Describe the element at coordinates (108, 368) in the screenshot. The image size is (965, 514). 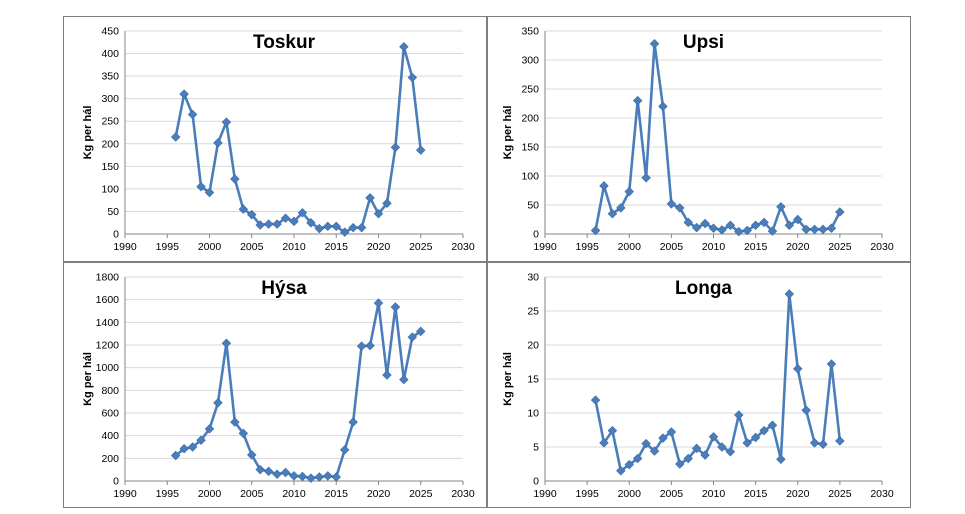
I see `y-tick-label: 1000` at that location.